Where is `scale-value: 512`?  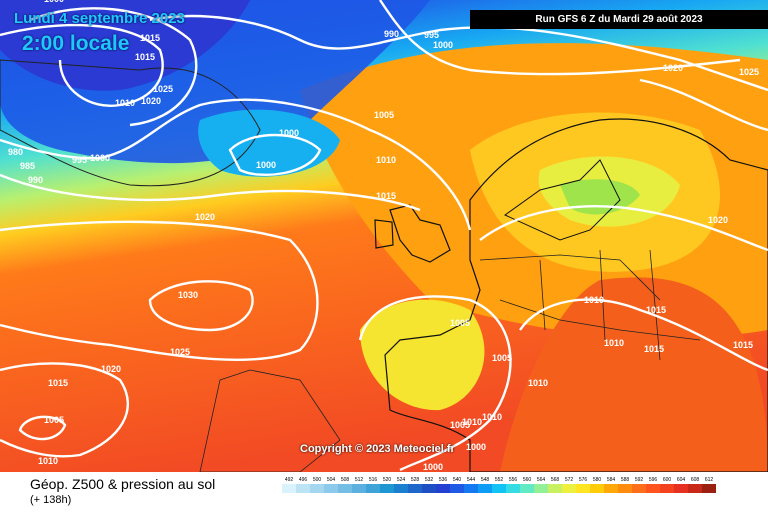
scale-value: 512 is located at coordinates (359, 480).